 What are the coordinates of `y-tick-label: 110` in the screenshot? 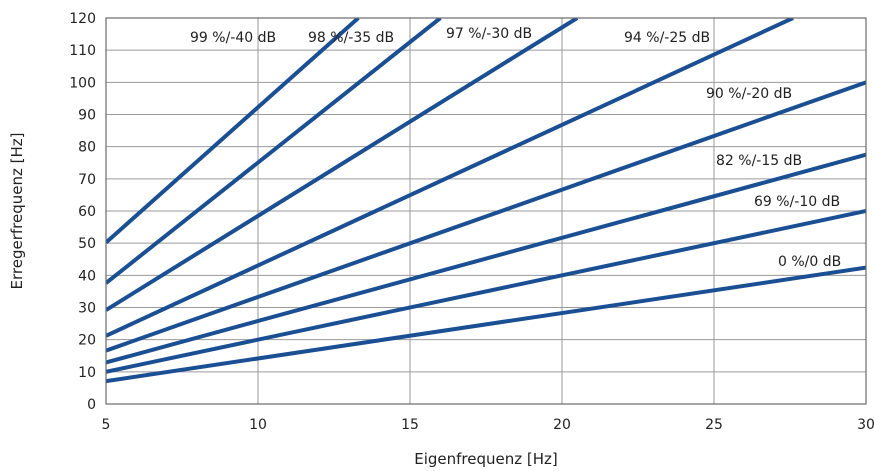 It's located at (82, 51).